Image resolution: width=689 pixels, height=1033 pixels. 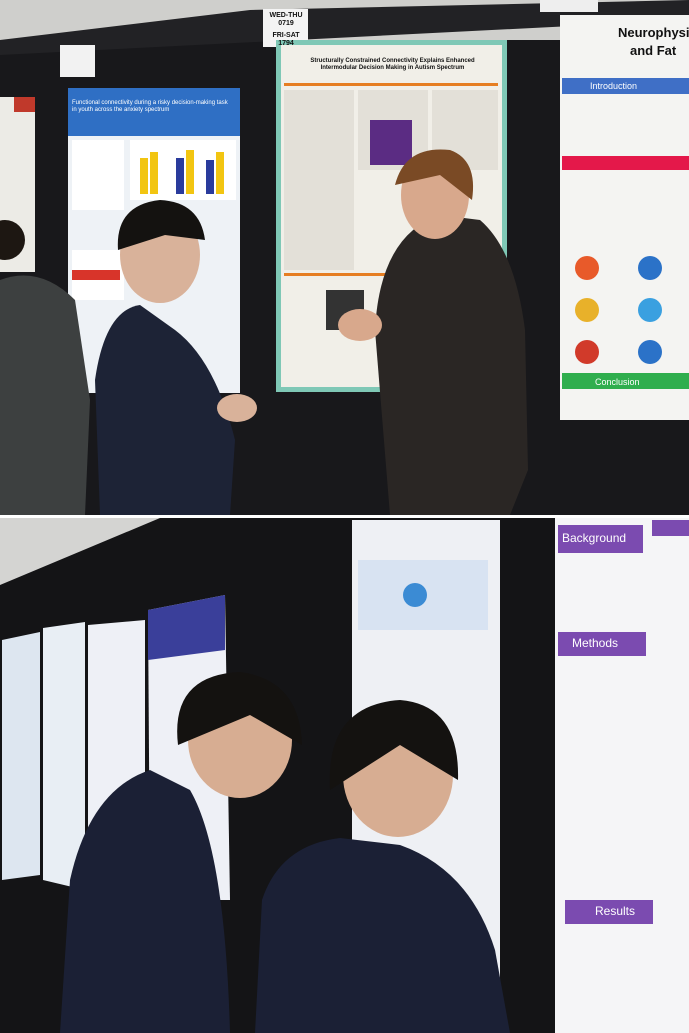 I want to click on person-head, so click(x=12, y=240).